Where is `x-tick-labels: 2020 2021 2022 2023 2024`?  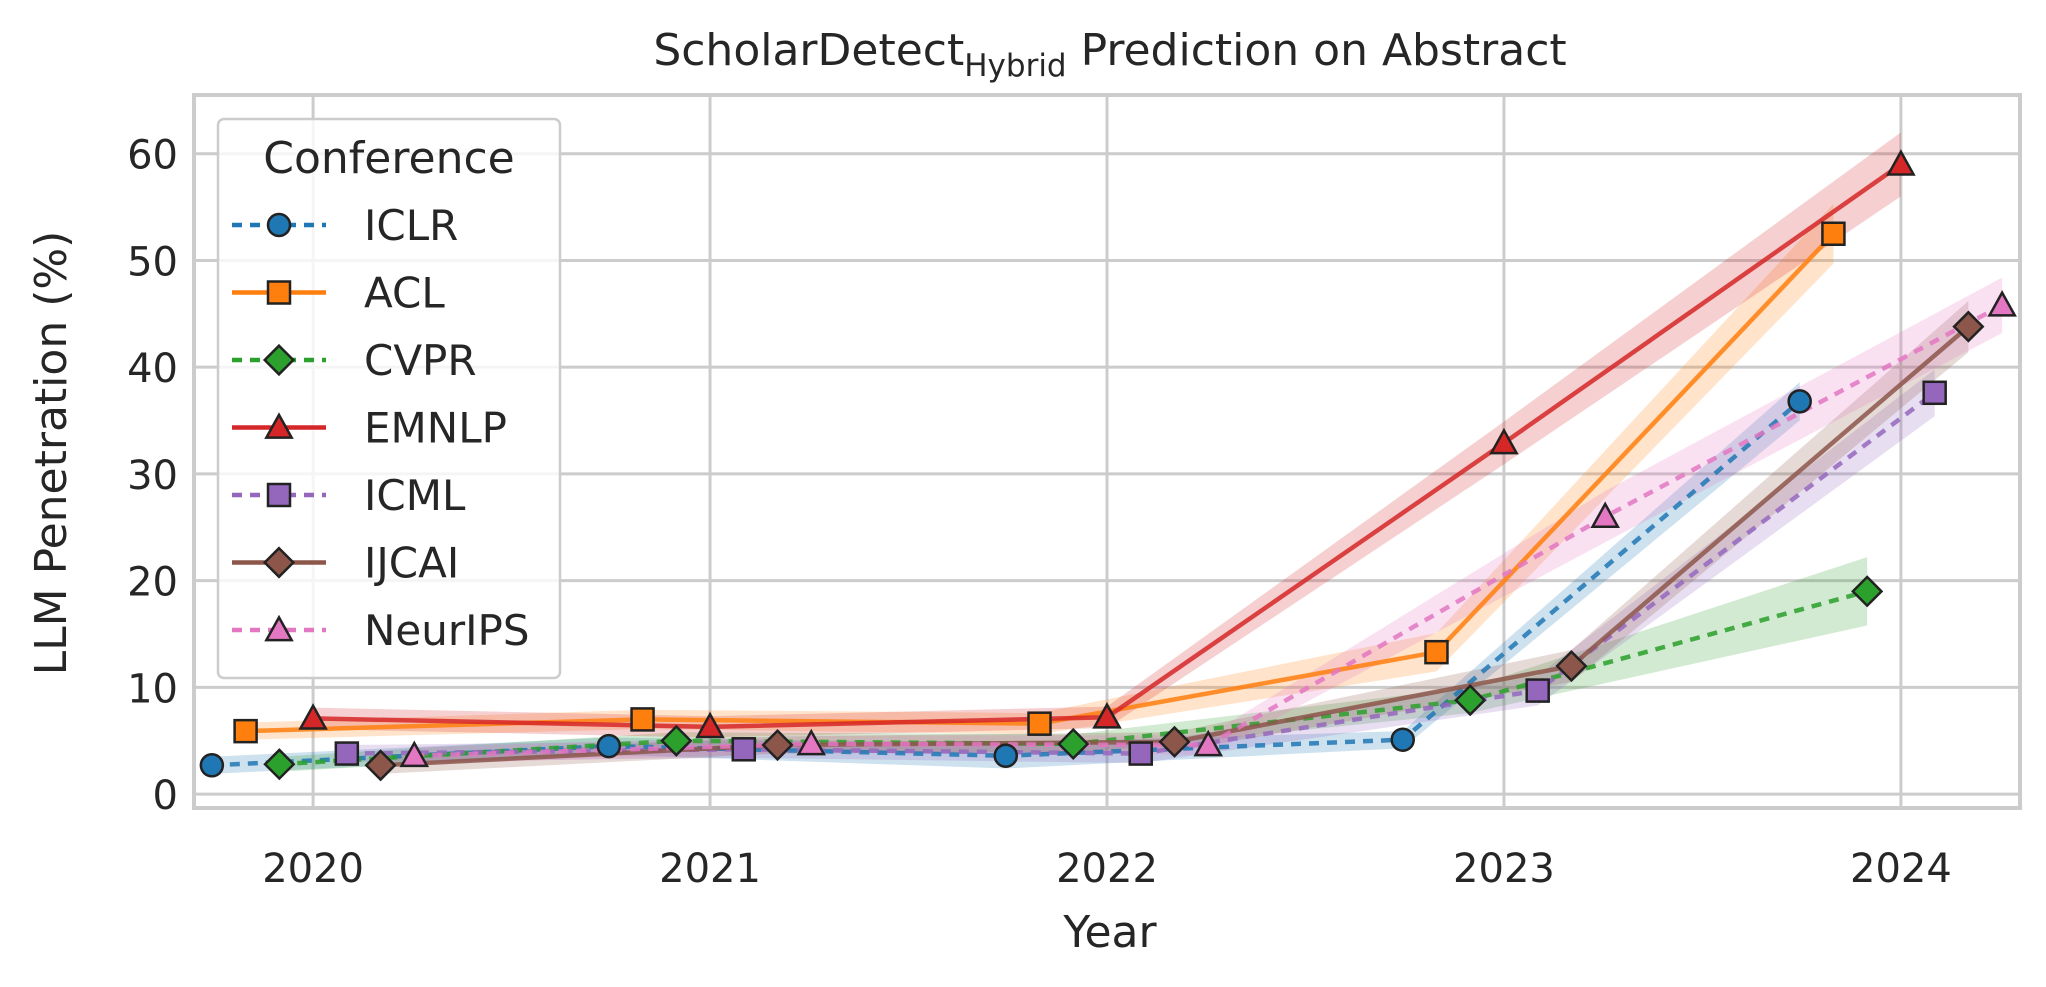
x-tick-labels: 2020 2021 2022 2023 2024 is located at coordinates (1107, 869).